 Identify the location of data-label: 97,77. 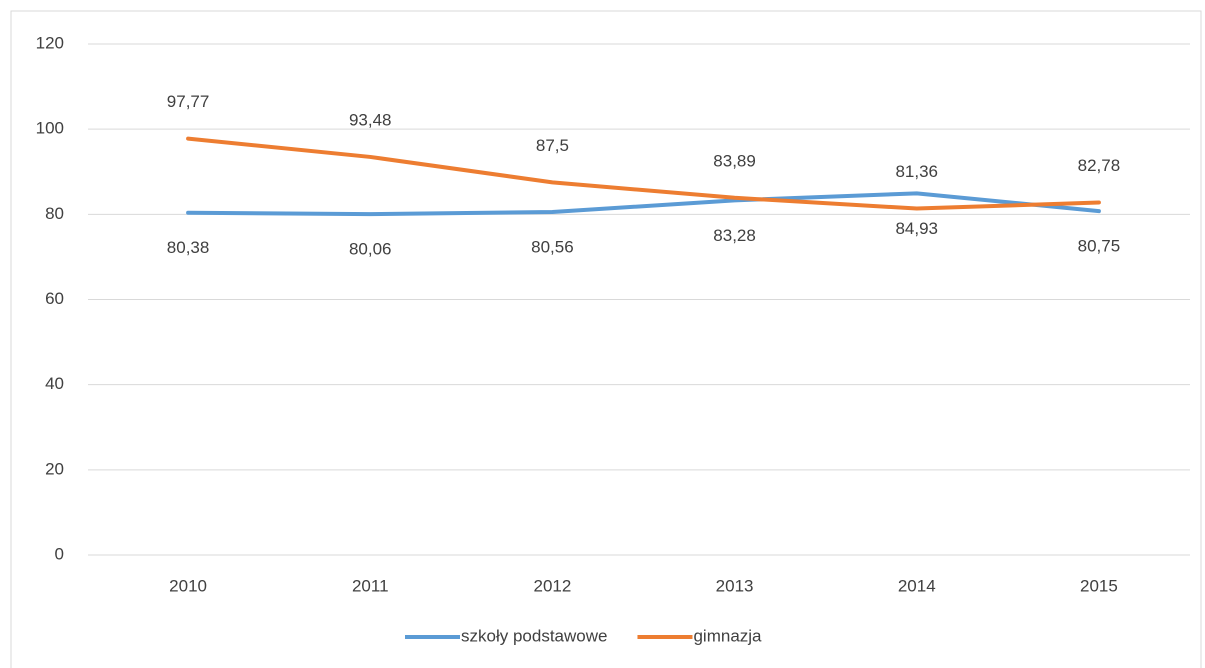
(188, 101).